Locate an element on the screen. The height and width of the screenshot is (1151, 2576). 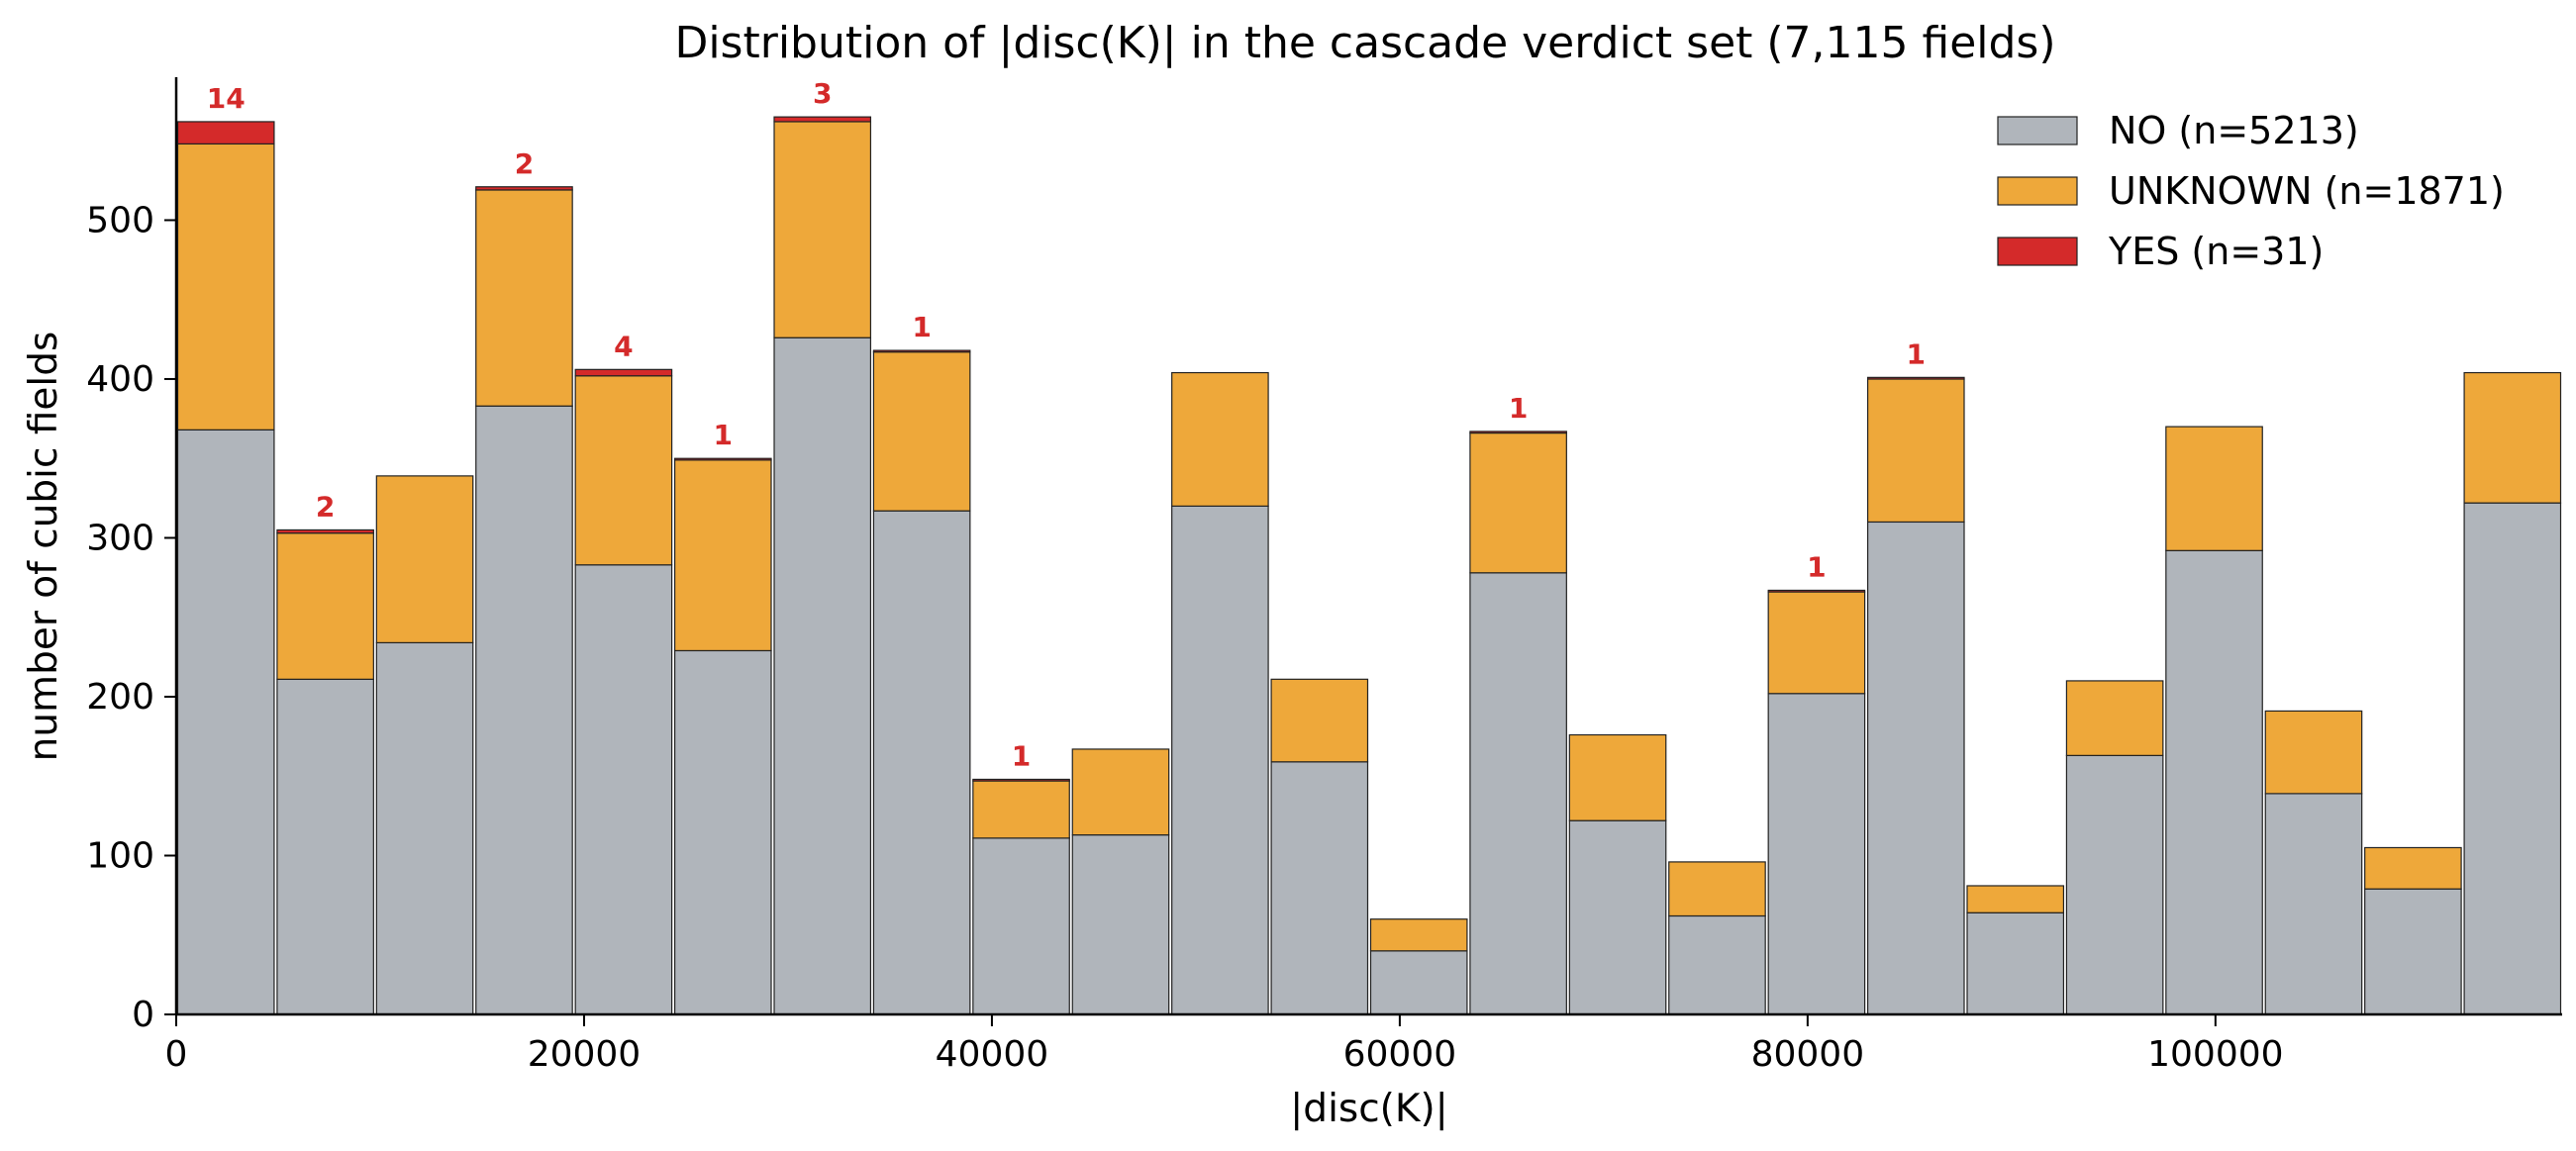
x-tick-label: 60000 is located at coordinates (1400, 1054).